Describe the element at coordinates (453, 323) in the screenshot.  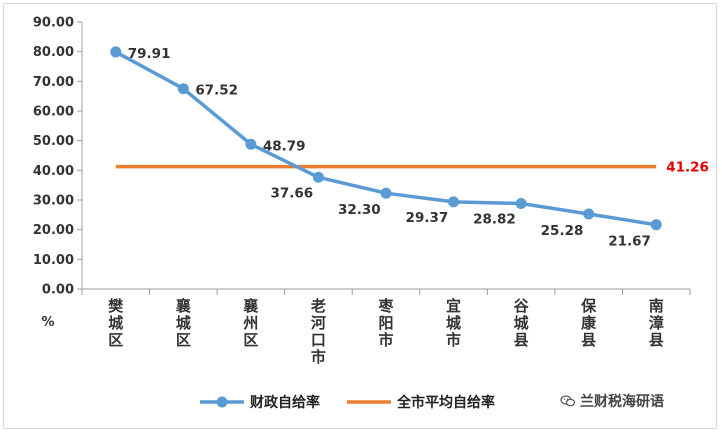
I see `x-category-label: 宜城市` at that location.